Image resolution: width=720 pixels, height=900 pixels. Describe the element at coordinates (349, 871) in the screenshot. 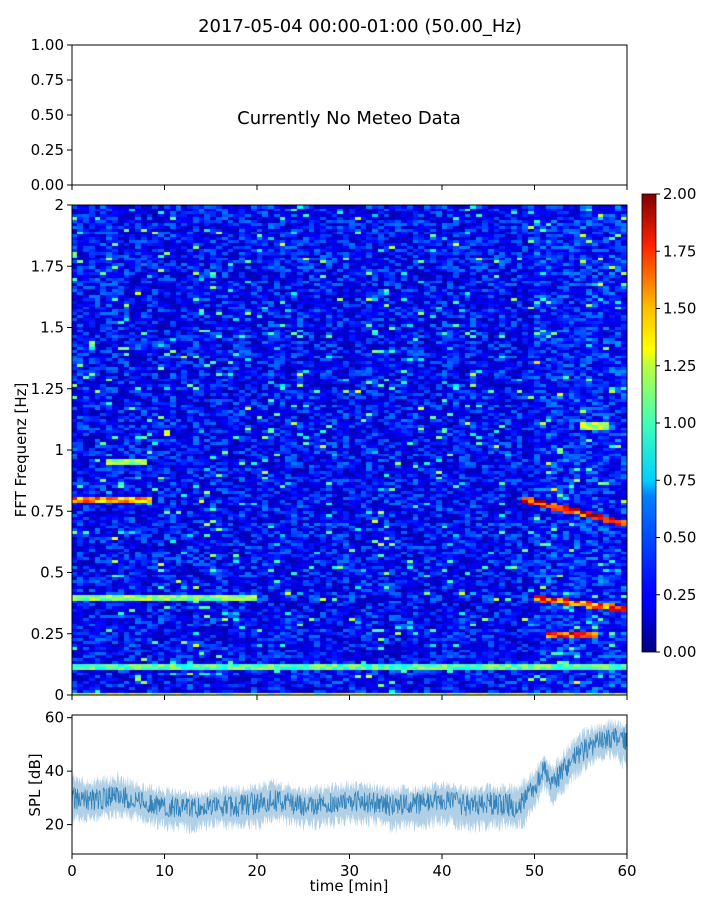

I see `spl-x-tick-label: 30` at that location.